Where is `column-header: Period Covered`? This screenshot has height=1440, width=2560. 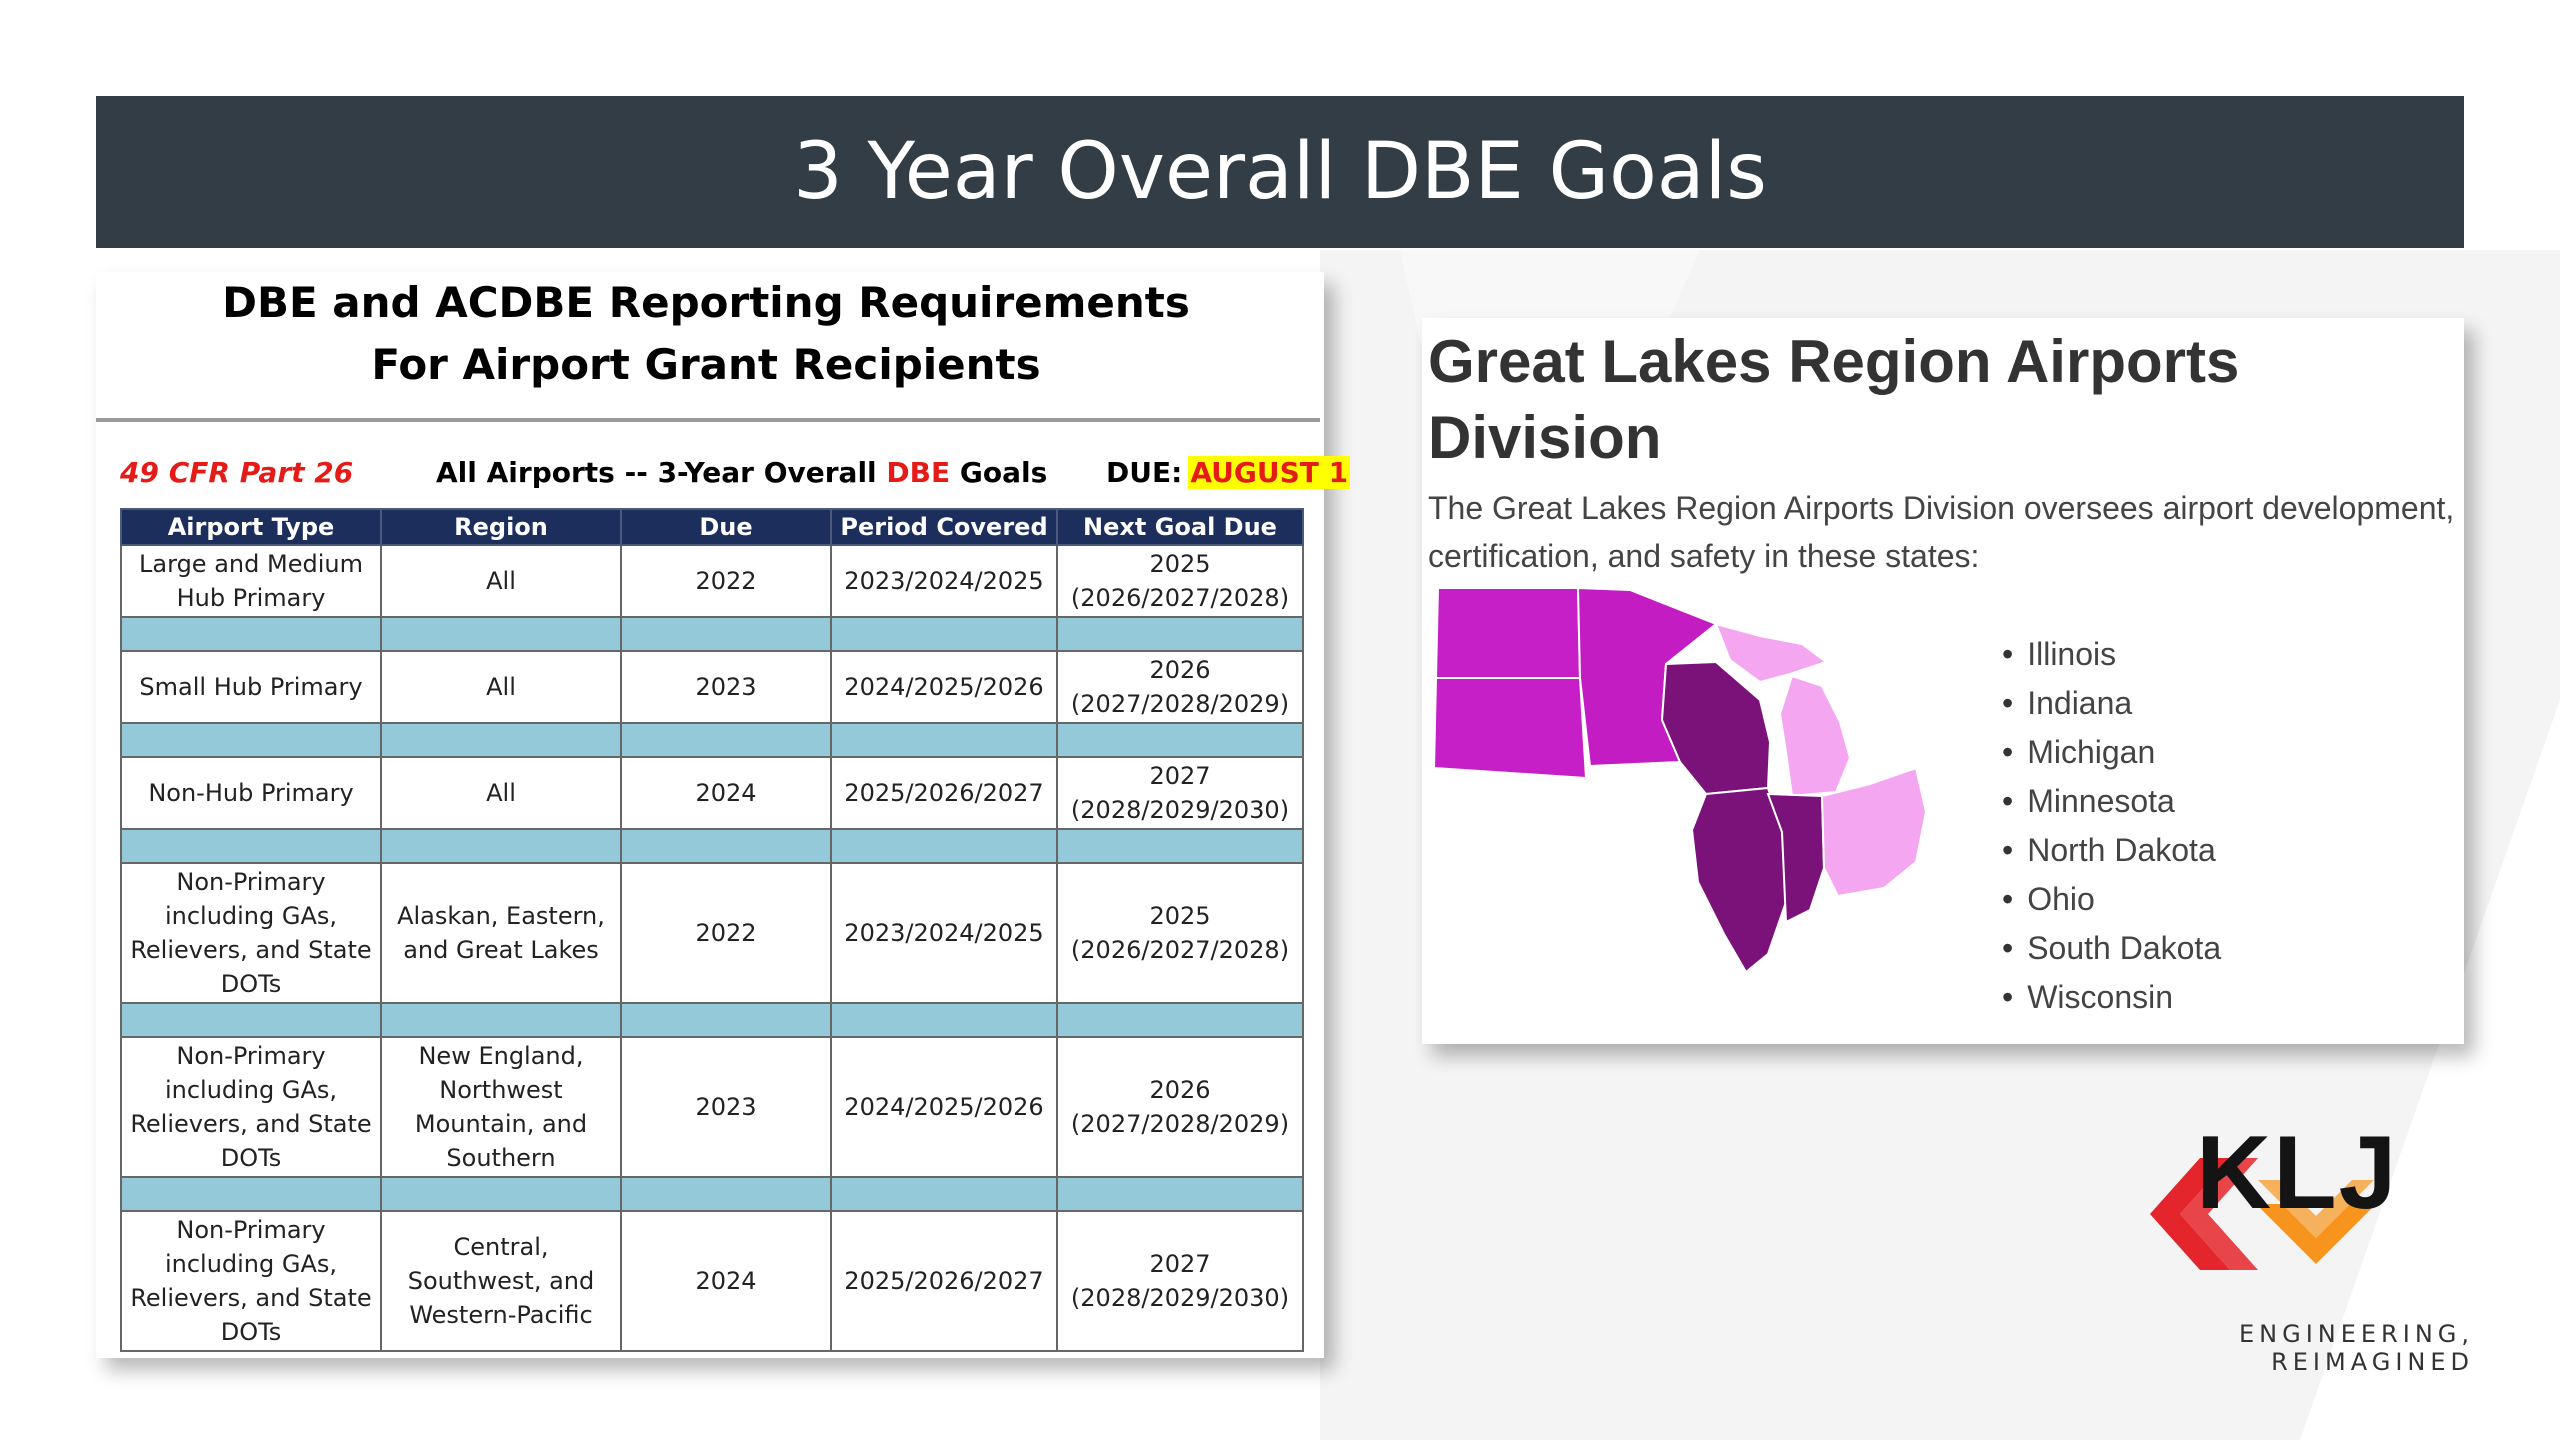
column-header: Period Covered is located at coordinates (944, 527).